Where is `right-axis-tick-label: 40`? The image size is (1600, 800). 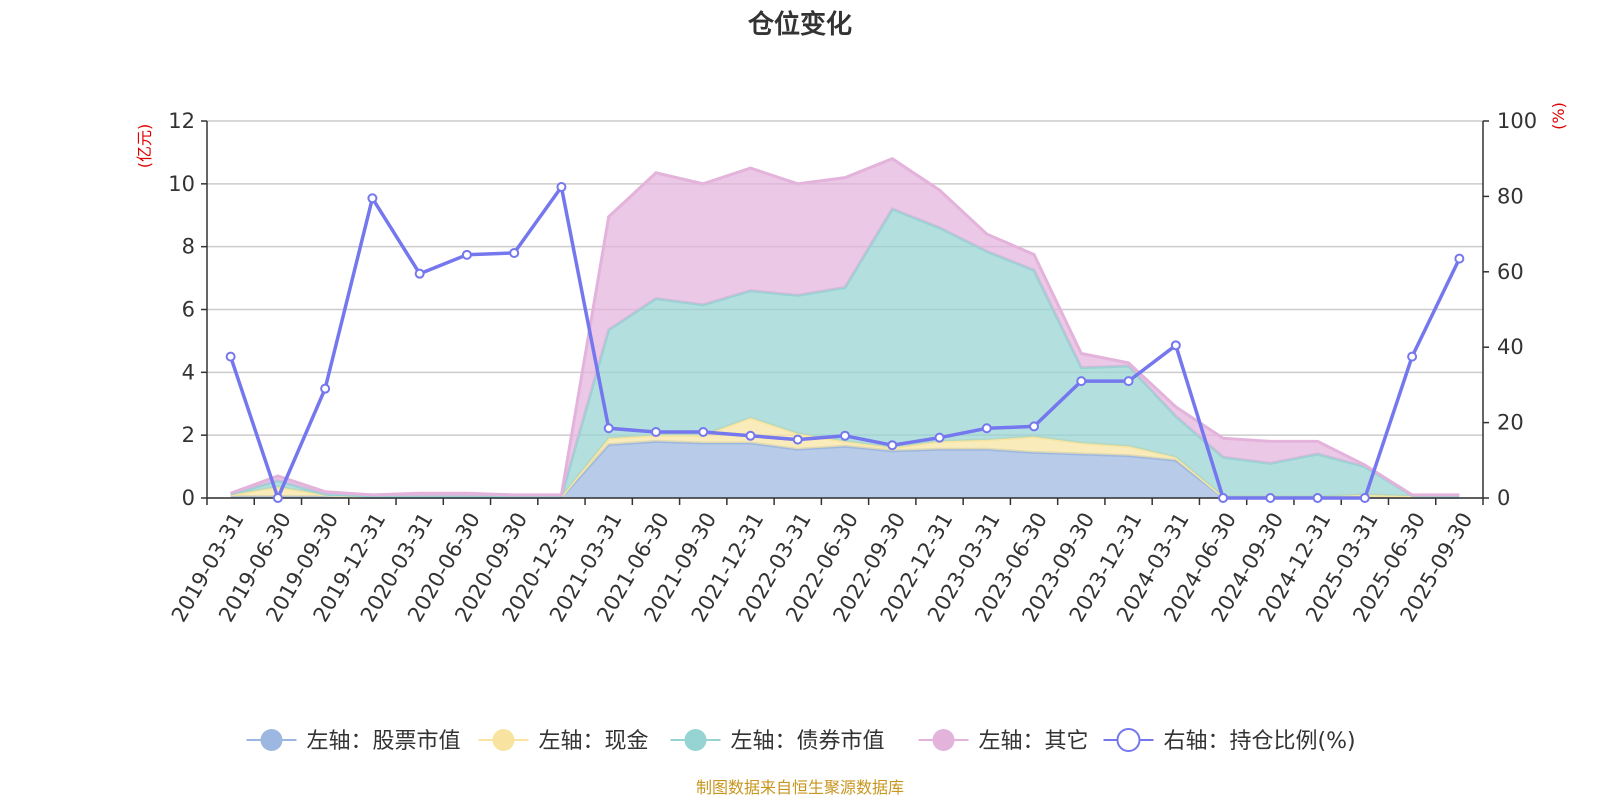 right-axis-tick-label: 40 is located at coordinates (1510, 347).